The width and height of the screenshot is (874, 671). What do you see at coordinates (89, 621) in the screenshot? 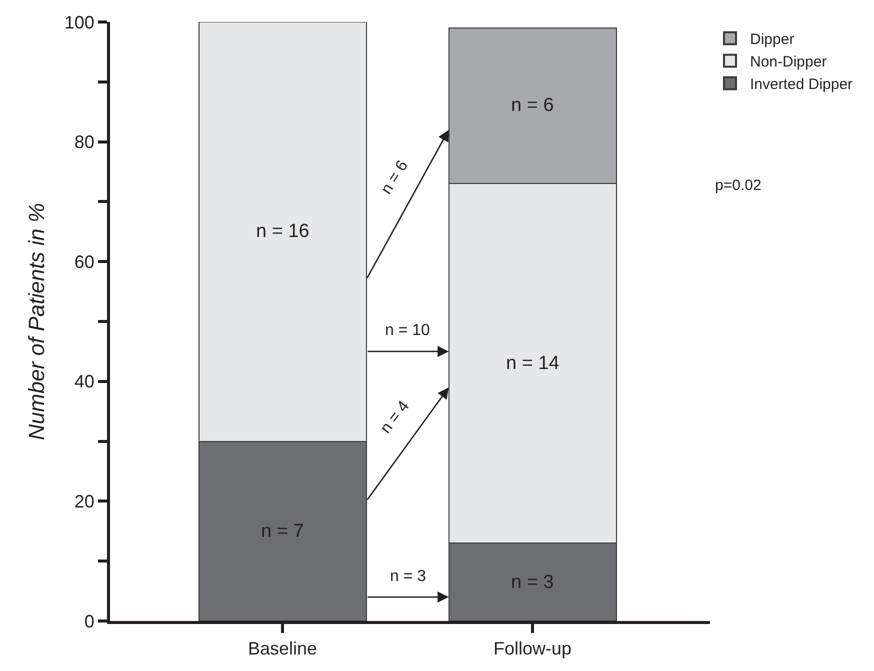
I see `y-tick-label: 0` at bounding box center [89, 621].